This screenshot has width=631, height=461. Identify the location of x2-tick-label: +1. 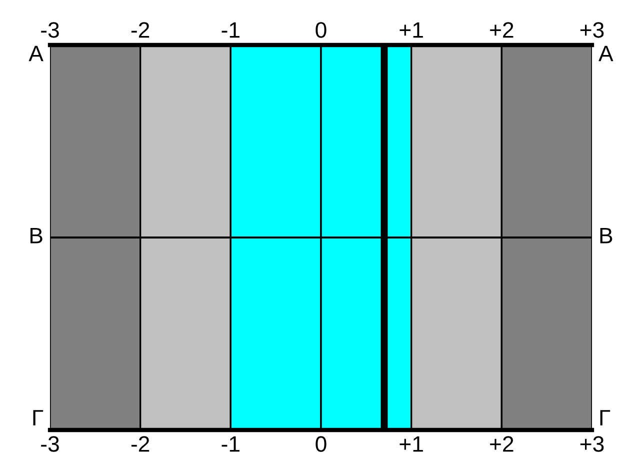
(411, 30).